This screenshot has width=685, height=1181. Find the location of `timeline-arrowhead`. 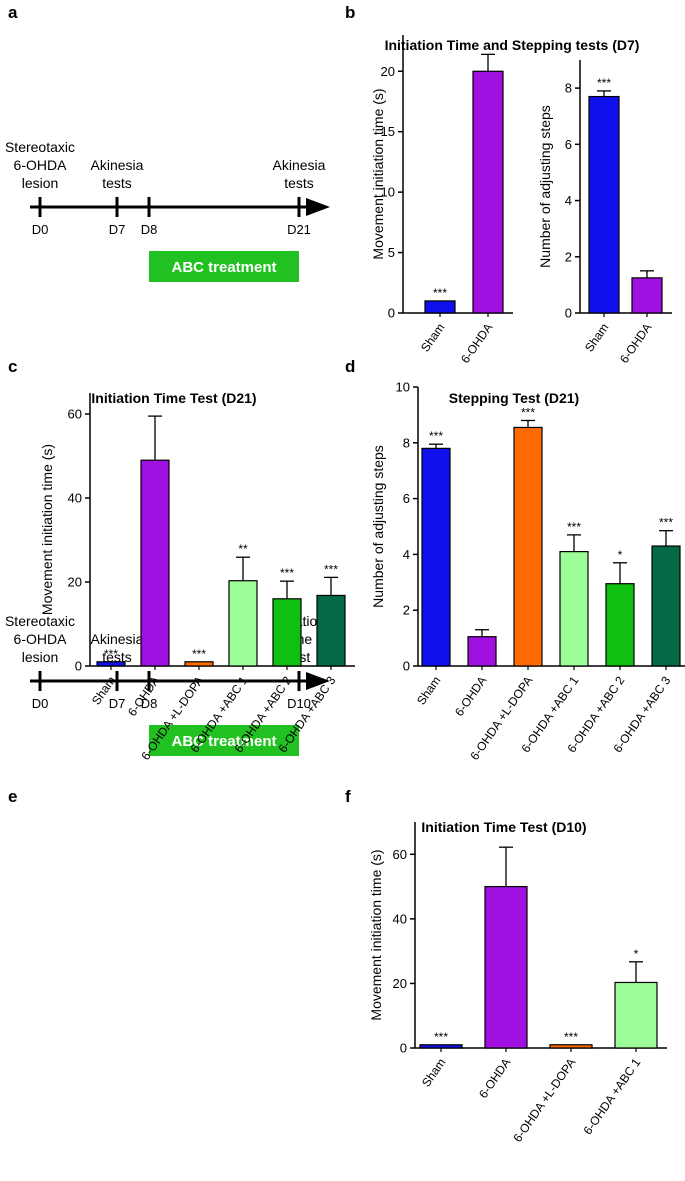

timeline-arrowhead is located at coordinates (318, 207).